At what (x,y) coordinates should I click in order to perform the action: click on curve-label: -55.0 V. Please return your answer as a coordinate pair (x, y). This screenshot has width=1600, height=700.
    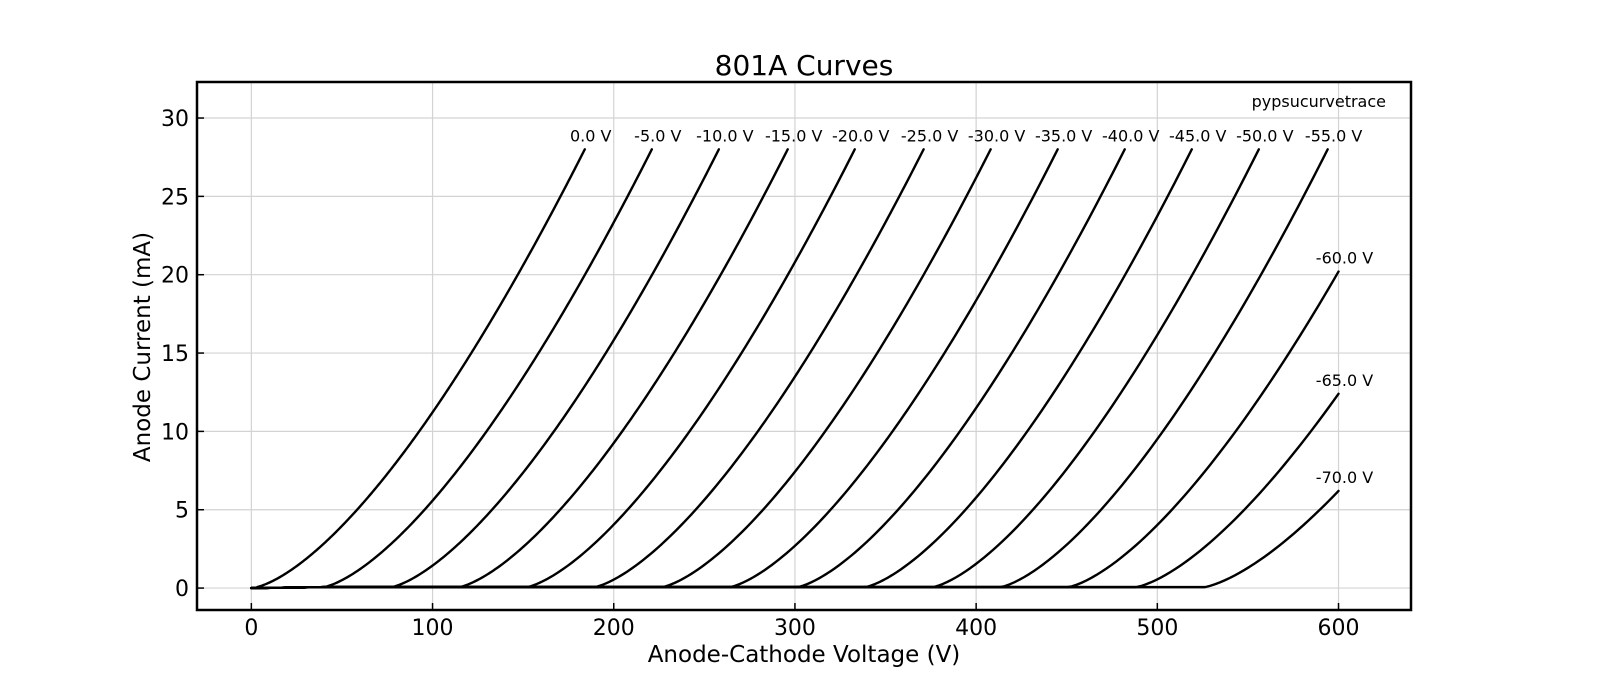
    Looking at the image, I should click on (1333, 135).